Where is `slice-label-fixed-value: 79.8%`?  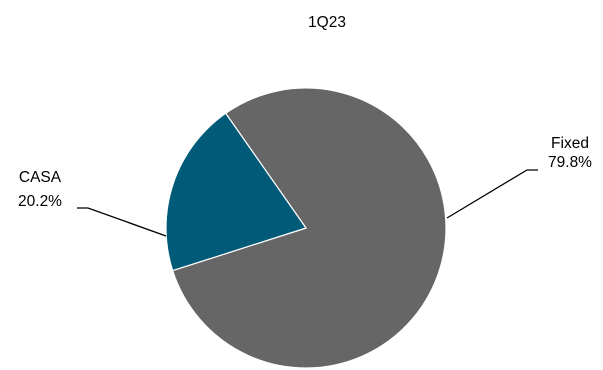 slice-label-fixed-value: 79.8% is located at coordinates (570, 162).